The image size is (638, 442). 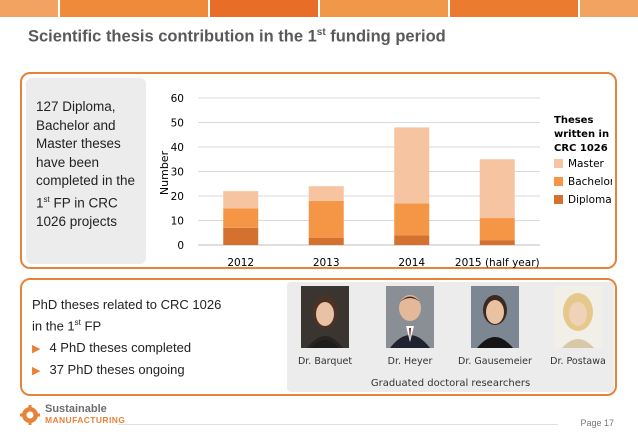 What do you see at coordinates (177, 148) in the screenshot?
I see `y-tick-label: 40` at bounding box center [177, 148].